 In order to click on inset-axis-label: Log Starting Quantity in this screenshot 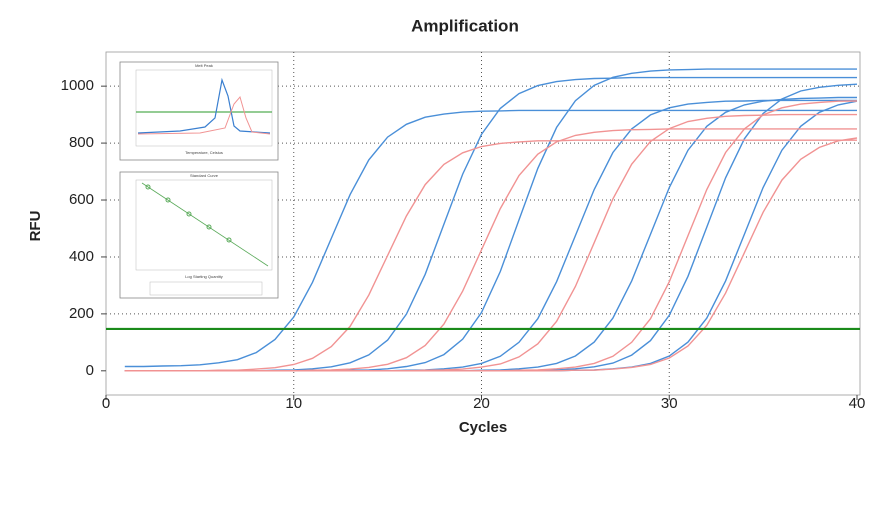, I will do `click(204, 276)`.